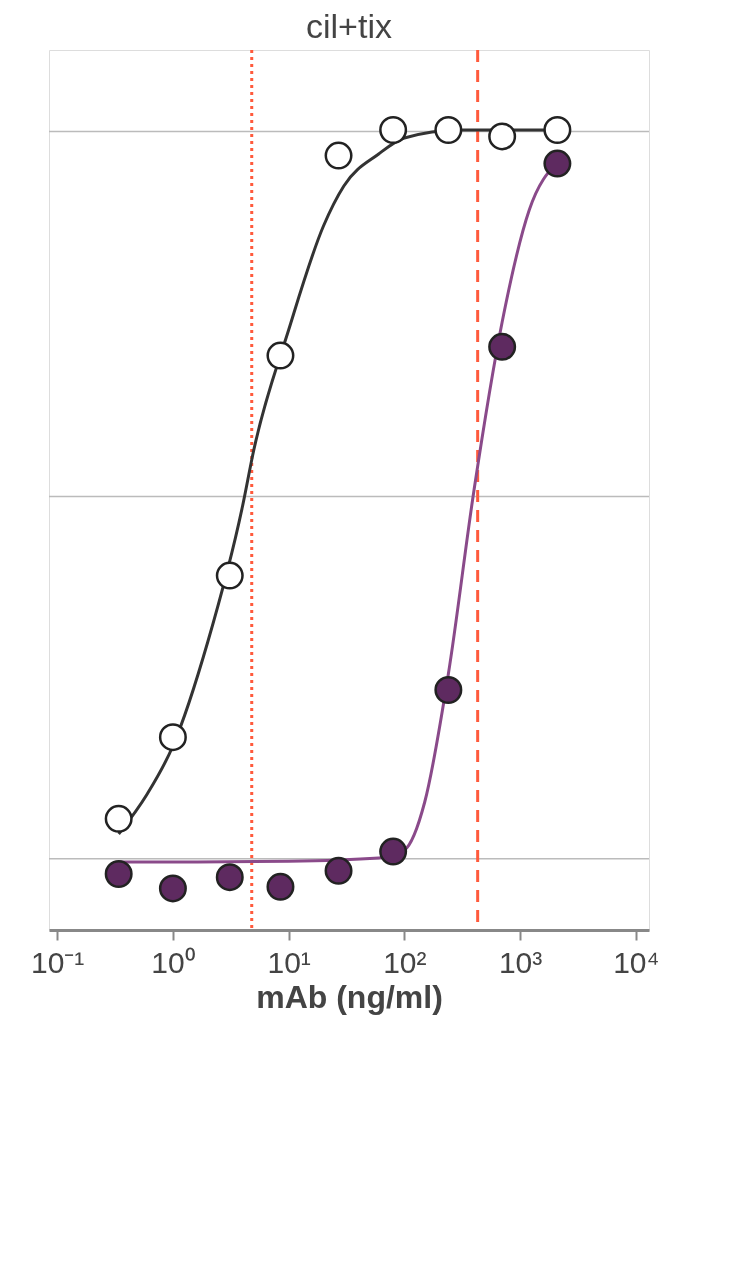  What do you see at coordinates (57, 962) in the screenshot?
I see `x-tick-label: 10⁻¹` at bounding box center [57, 962].